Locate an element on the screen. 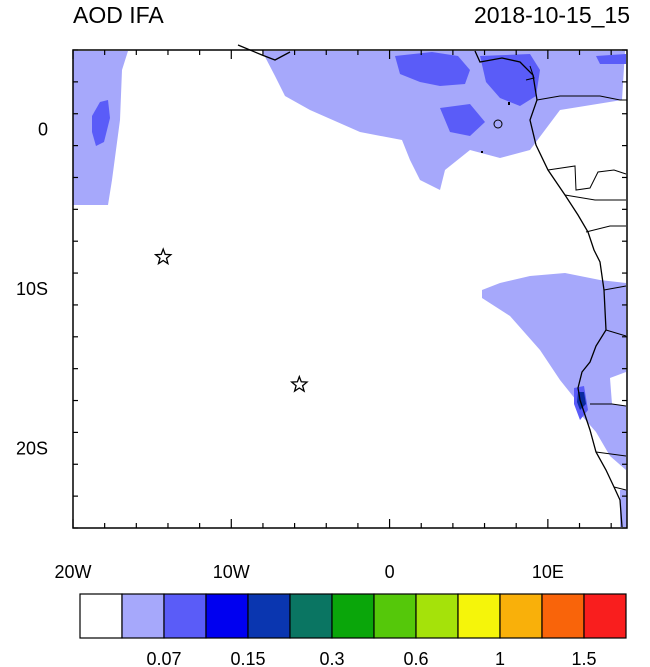  country-borders is located at coordinates (560, 278).